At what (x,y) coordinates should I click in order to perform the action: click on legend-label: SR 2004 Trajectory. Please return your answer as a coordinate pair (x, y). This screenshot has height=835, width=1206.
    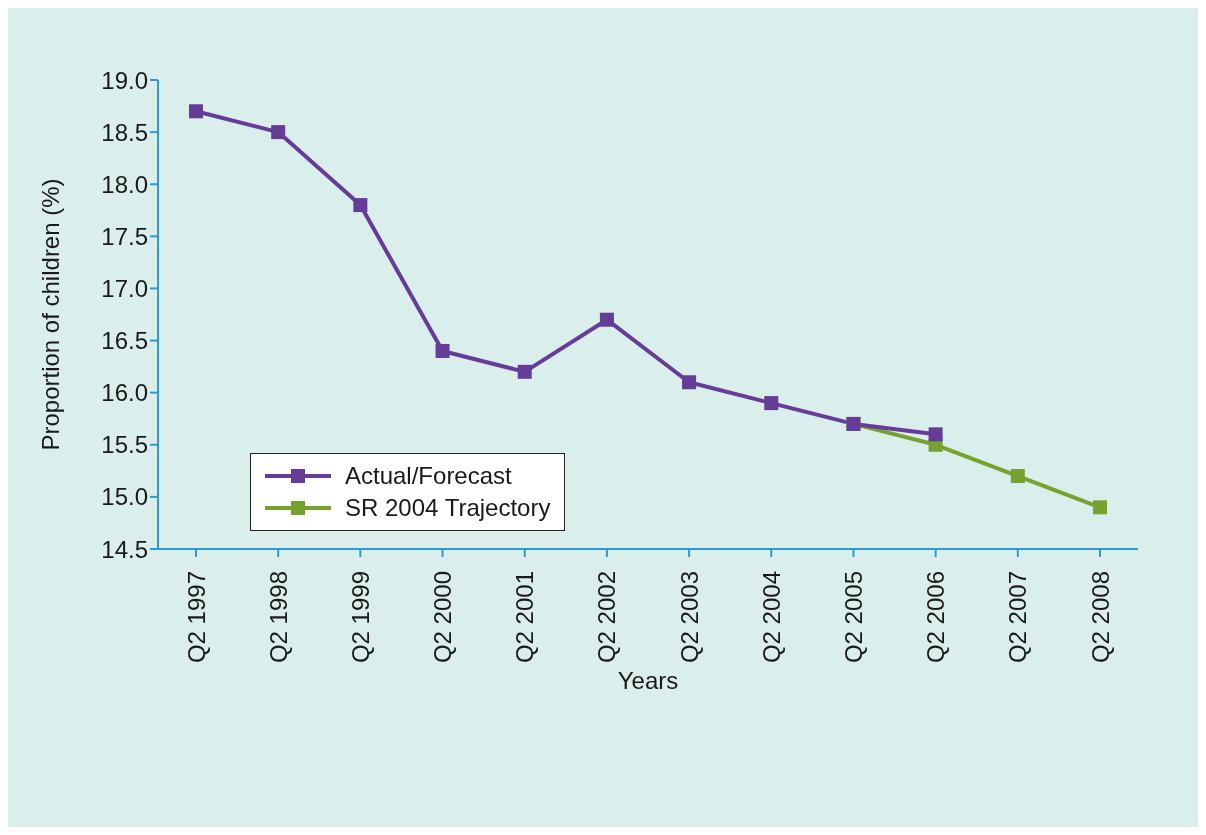
    Looking at the image, I should click on (448, 508).